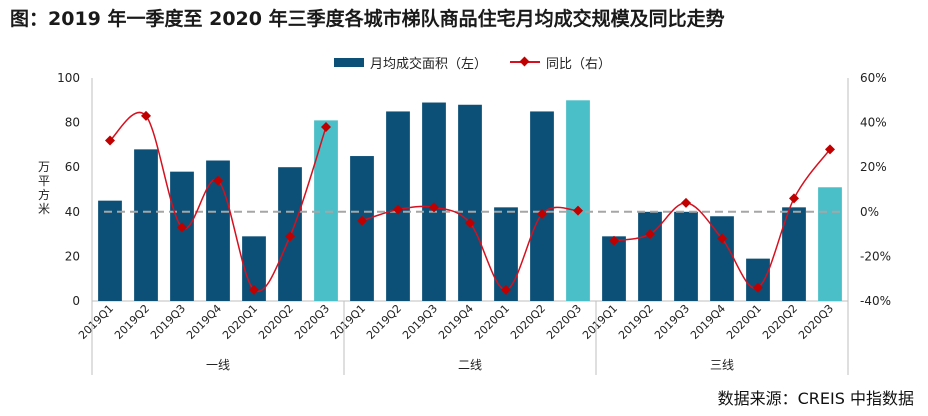  What do you see at coordinates (875, 301) in the screenshot?
I see `y-tick-label-right: -40%` at bounding box center [875, 301].